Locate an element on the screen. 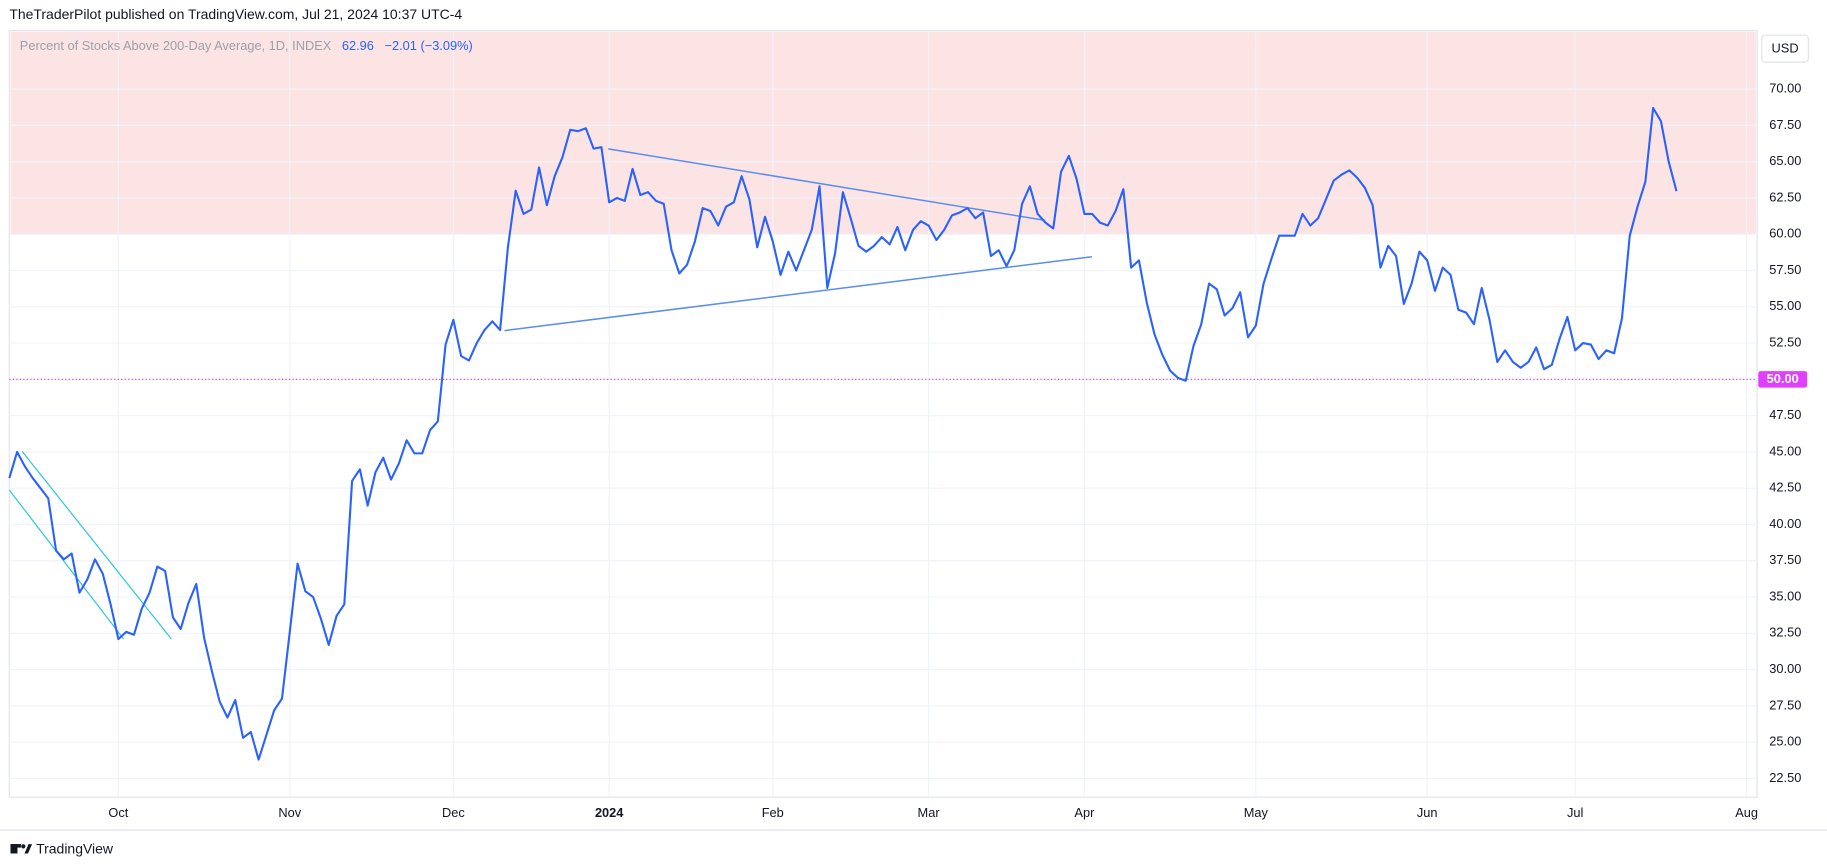  y-tick-label: 62.50 is located at coordinates (1785, 196).